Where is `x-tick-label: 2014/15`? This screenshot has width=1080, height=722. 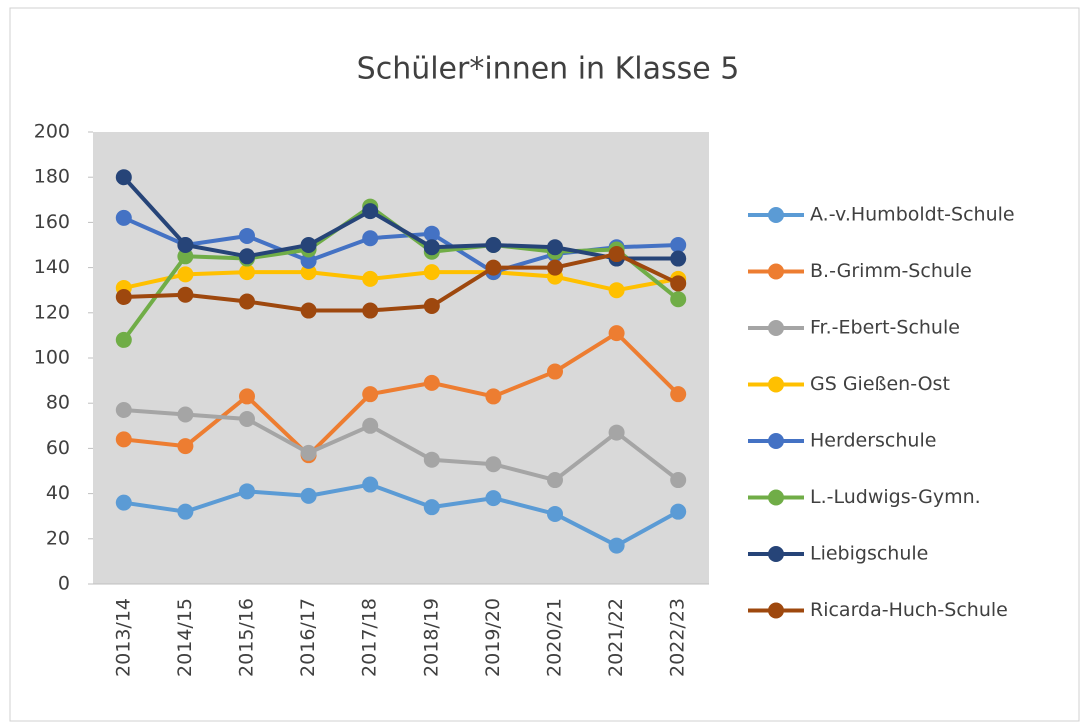
x-tick-label: 2014/15 is located at coordinates (185, 637).